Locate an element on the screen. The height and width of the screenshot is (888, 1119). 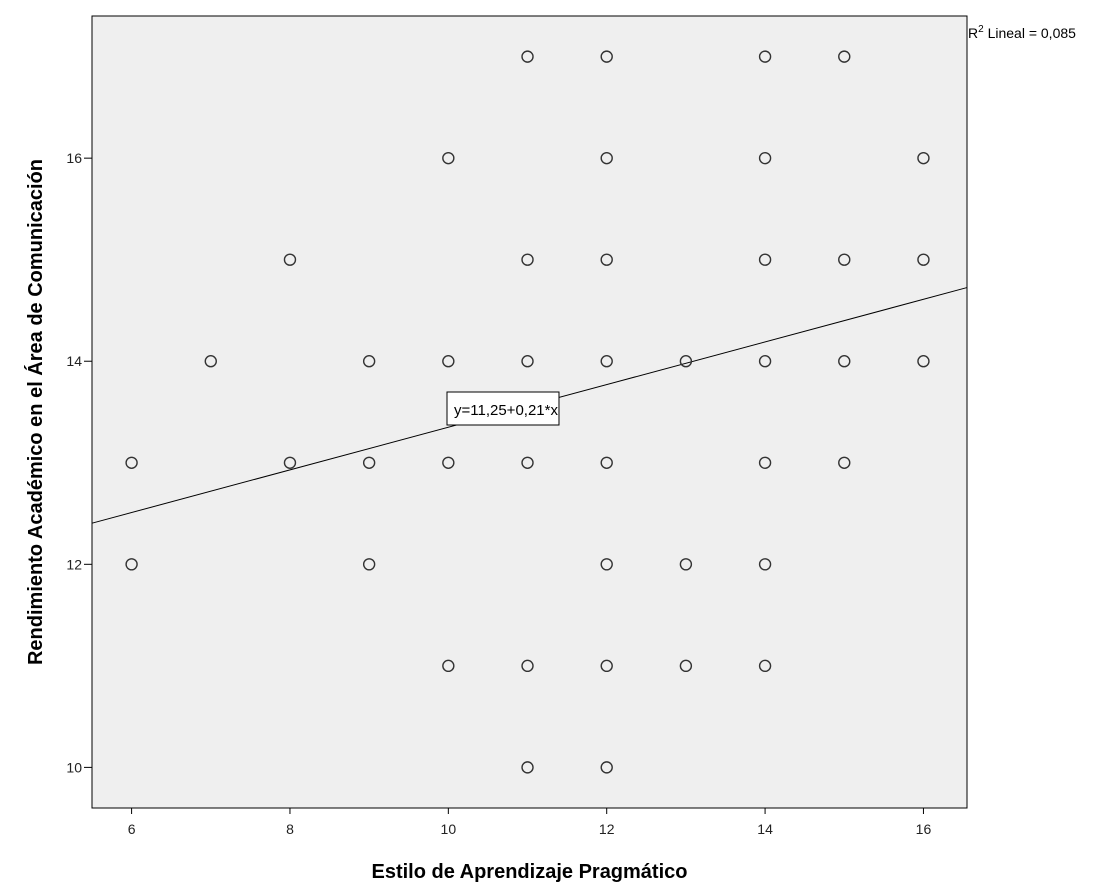
y-tick-label: 10 is located at coordinates (74, 767).